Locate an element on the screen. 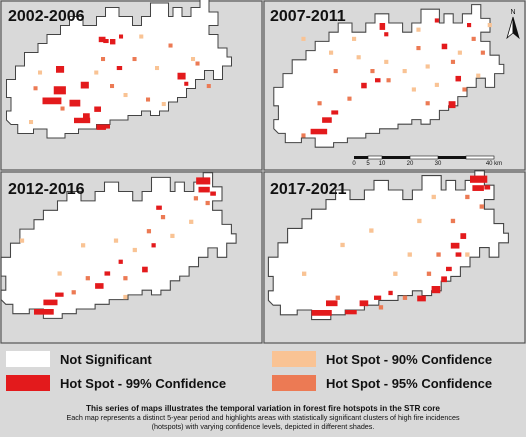  legend-label-hot-90: Hot Spot - 90% Confidence is located at coordinates (409, 359).